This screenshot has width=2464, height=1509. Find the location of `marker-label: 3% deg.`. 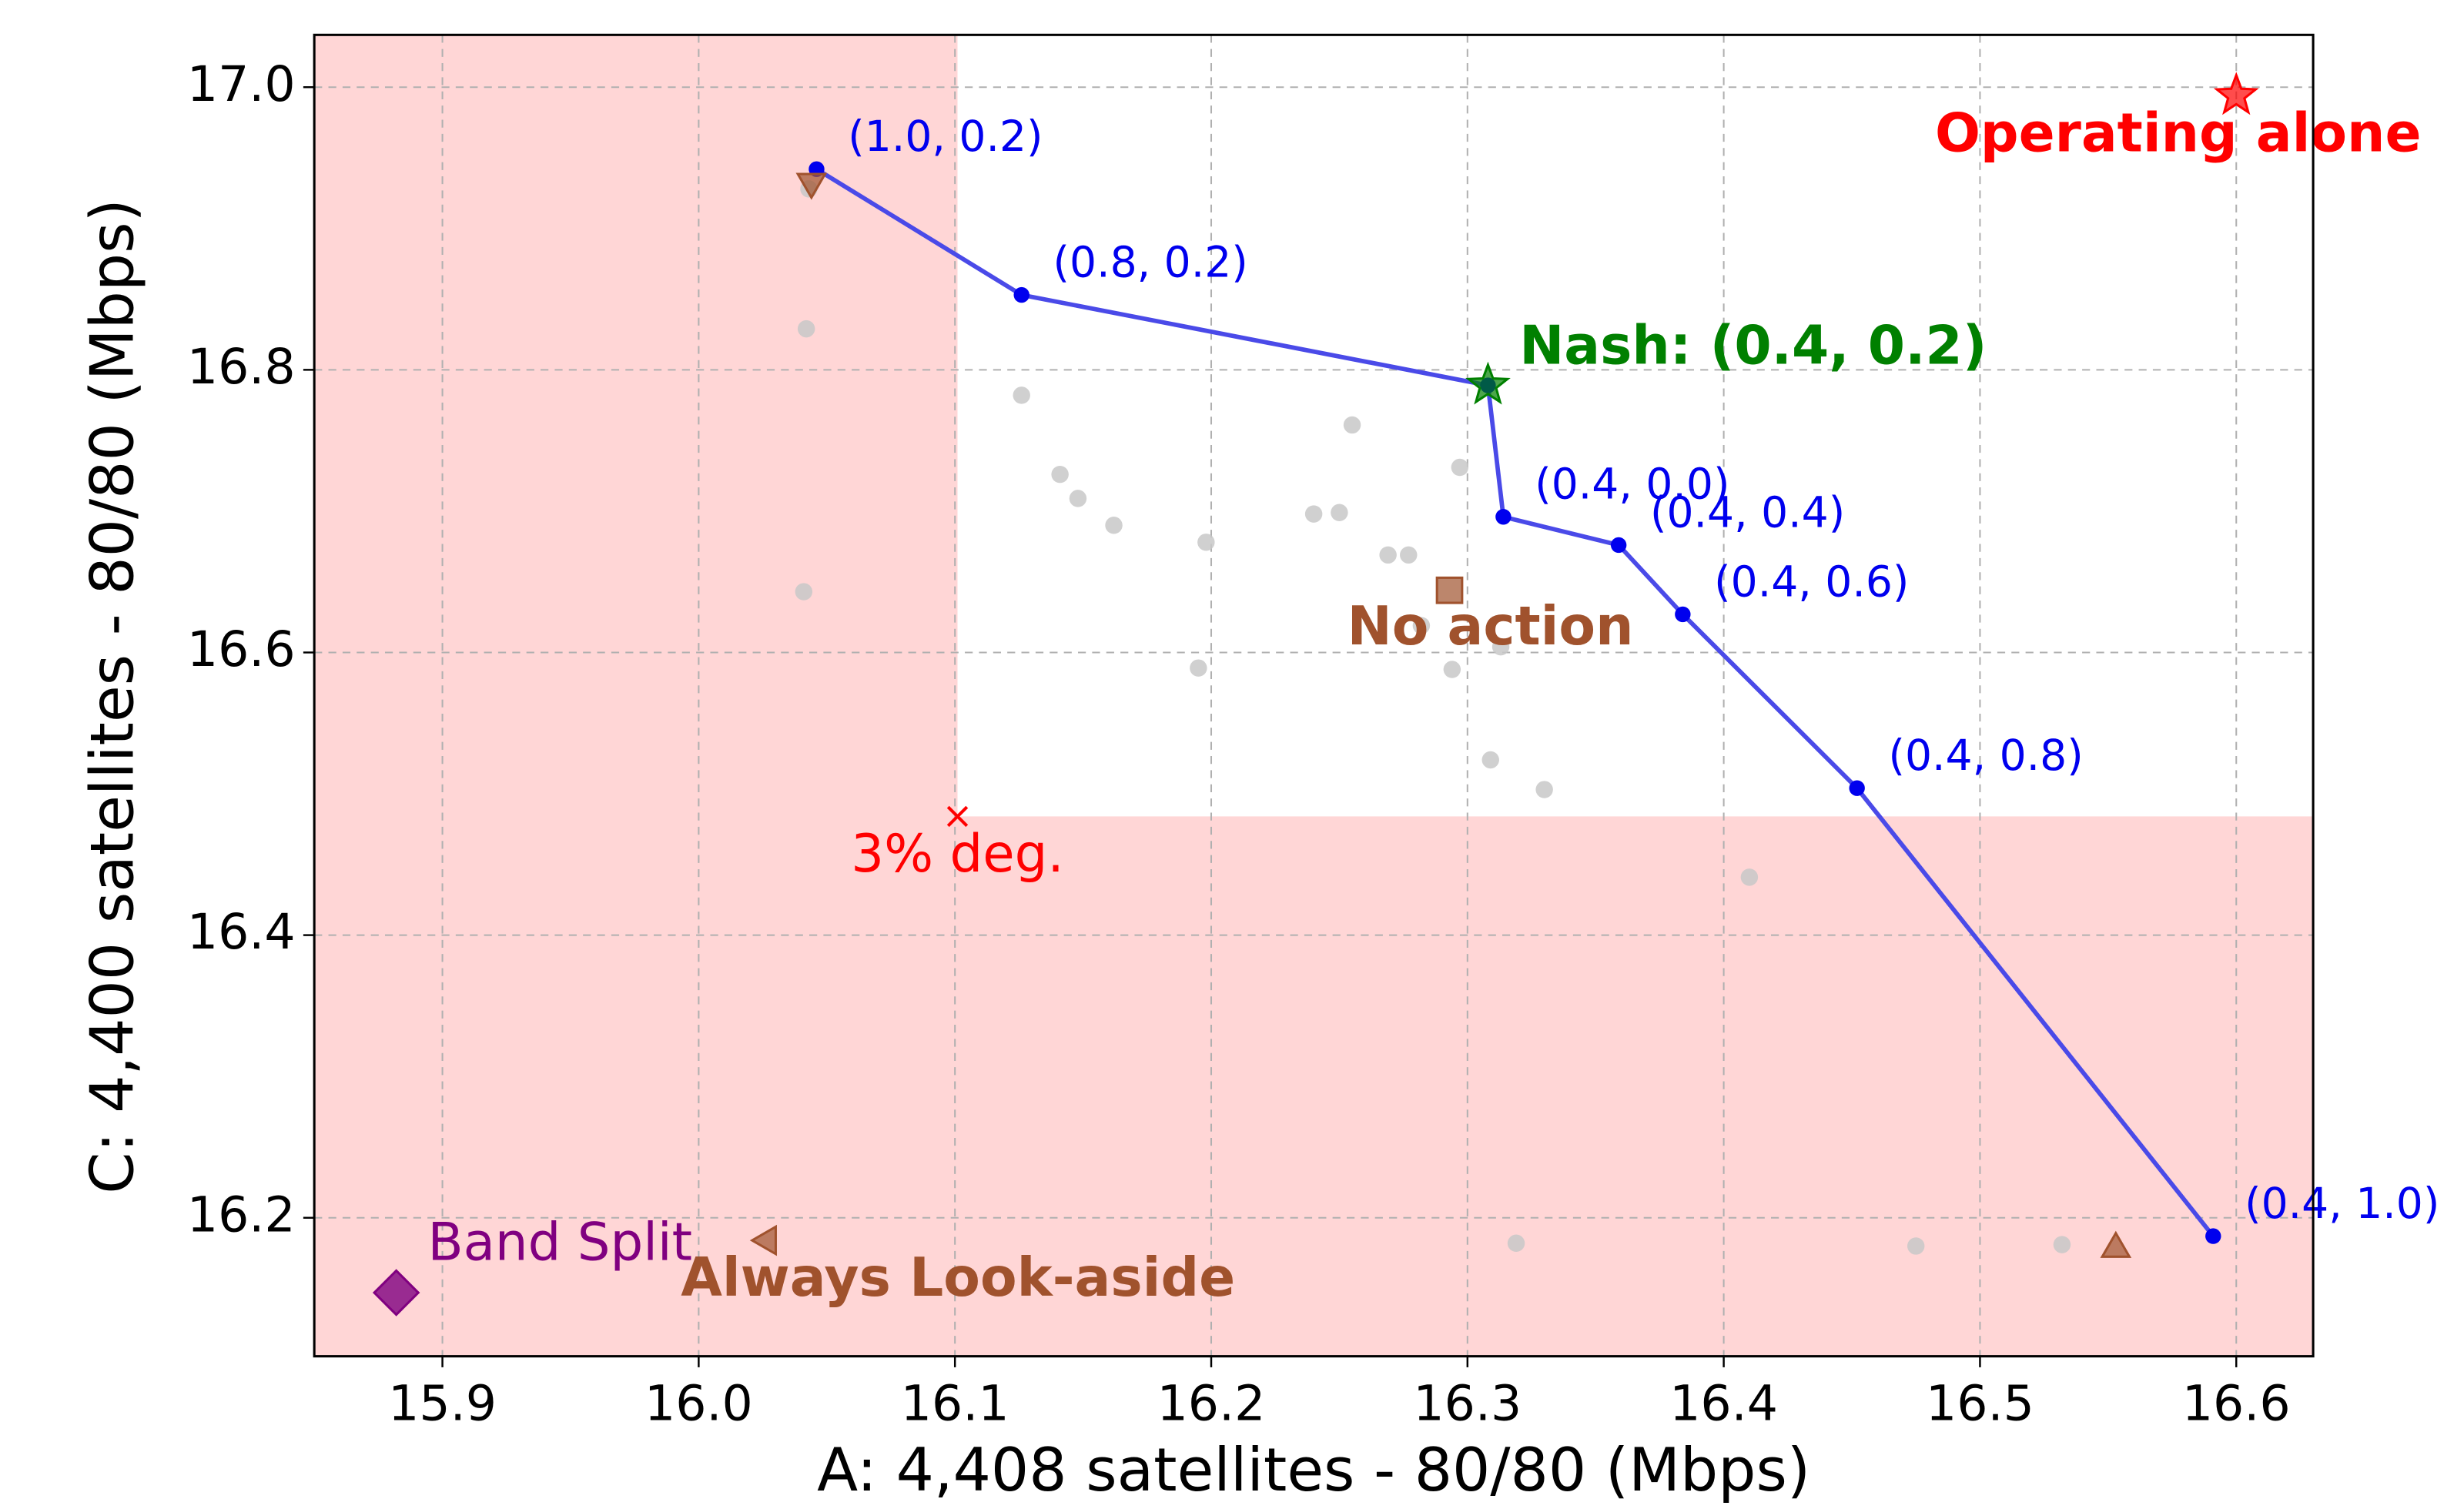

marker-label: 3% deg. is located at coordinates (958, 853).